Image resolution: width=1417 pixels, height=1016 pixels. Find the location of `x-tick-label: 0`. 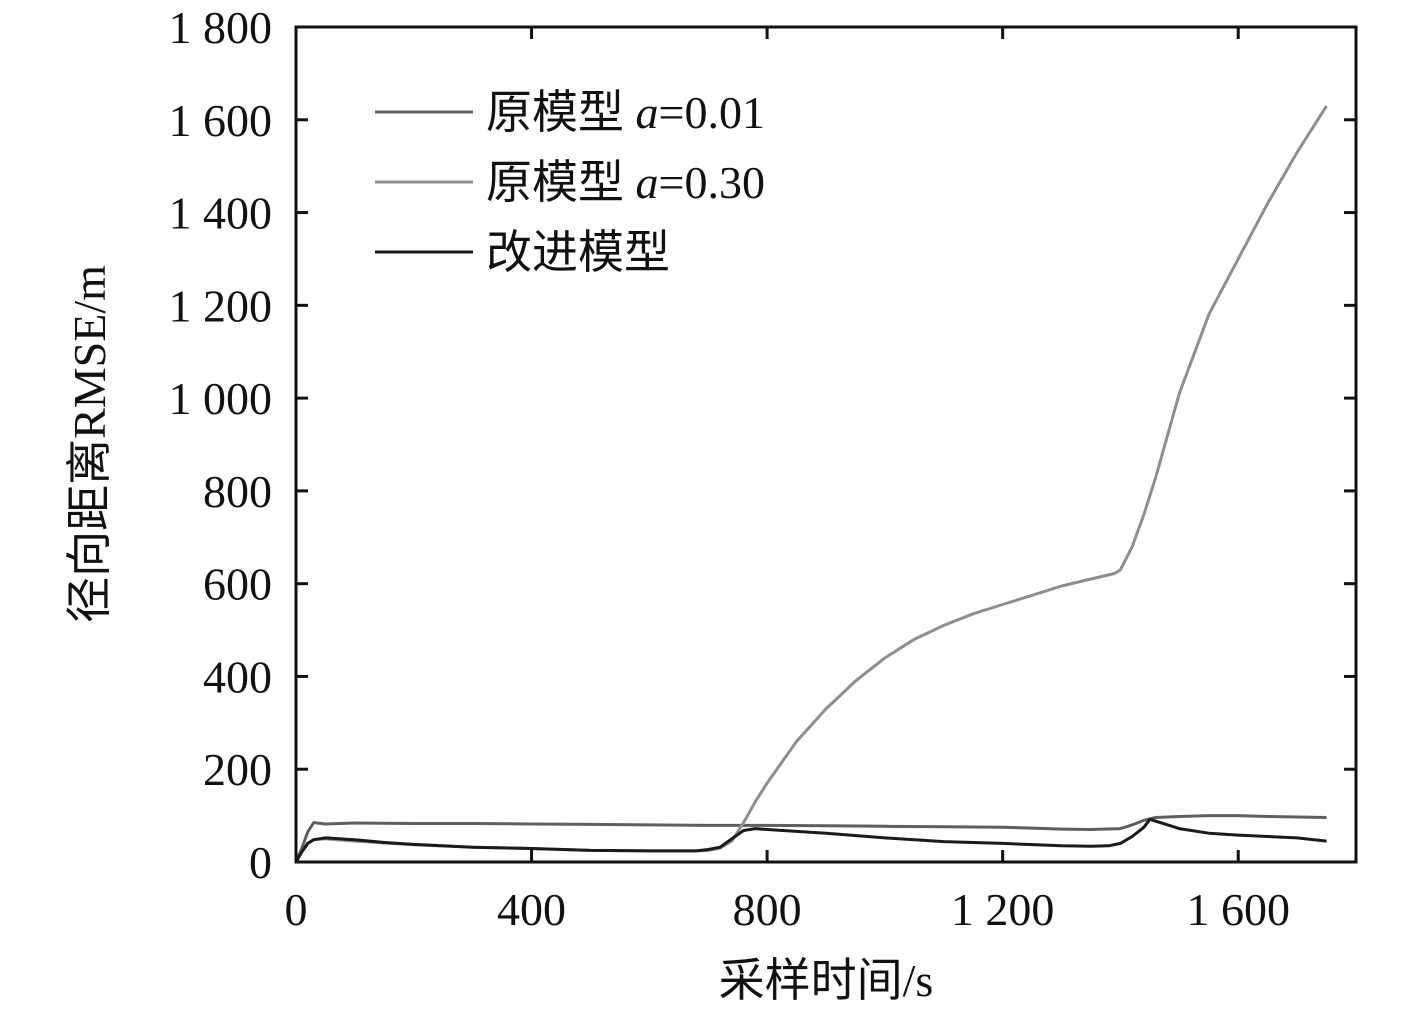

x-tick-label: 0 is located at coordinates (296, 909).